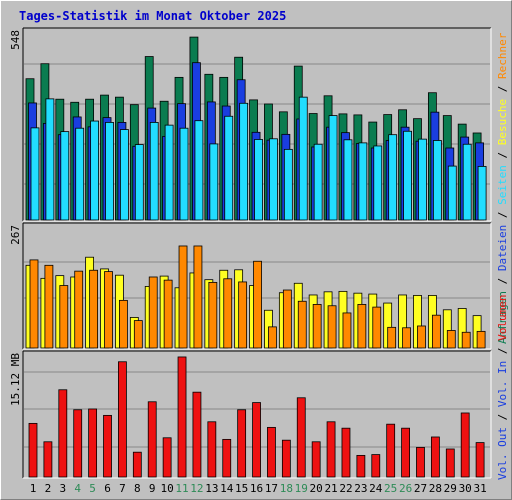  I want to click on x-tick-label: 31, so click(479, 488).